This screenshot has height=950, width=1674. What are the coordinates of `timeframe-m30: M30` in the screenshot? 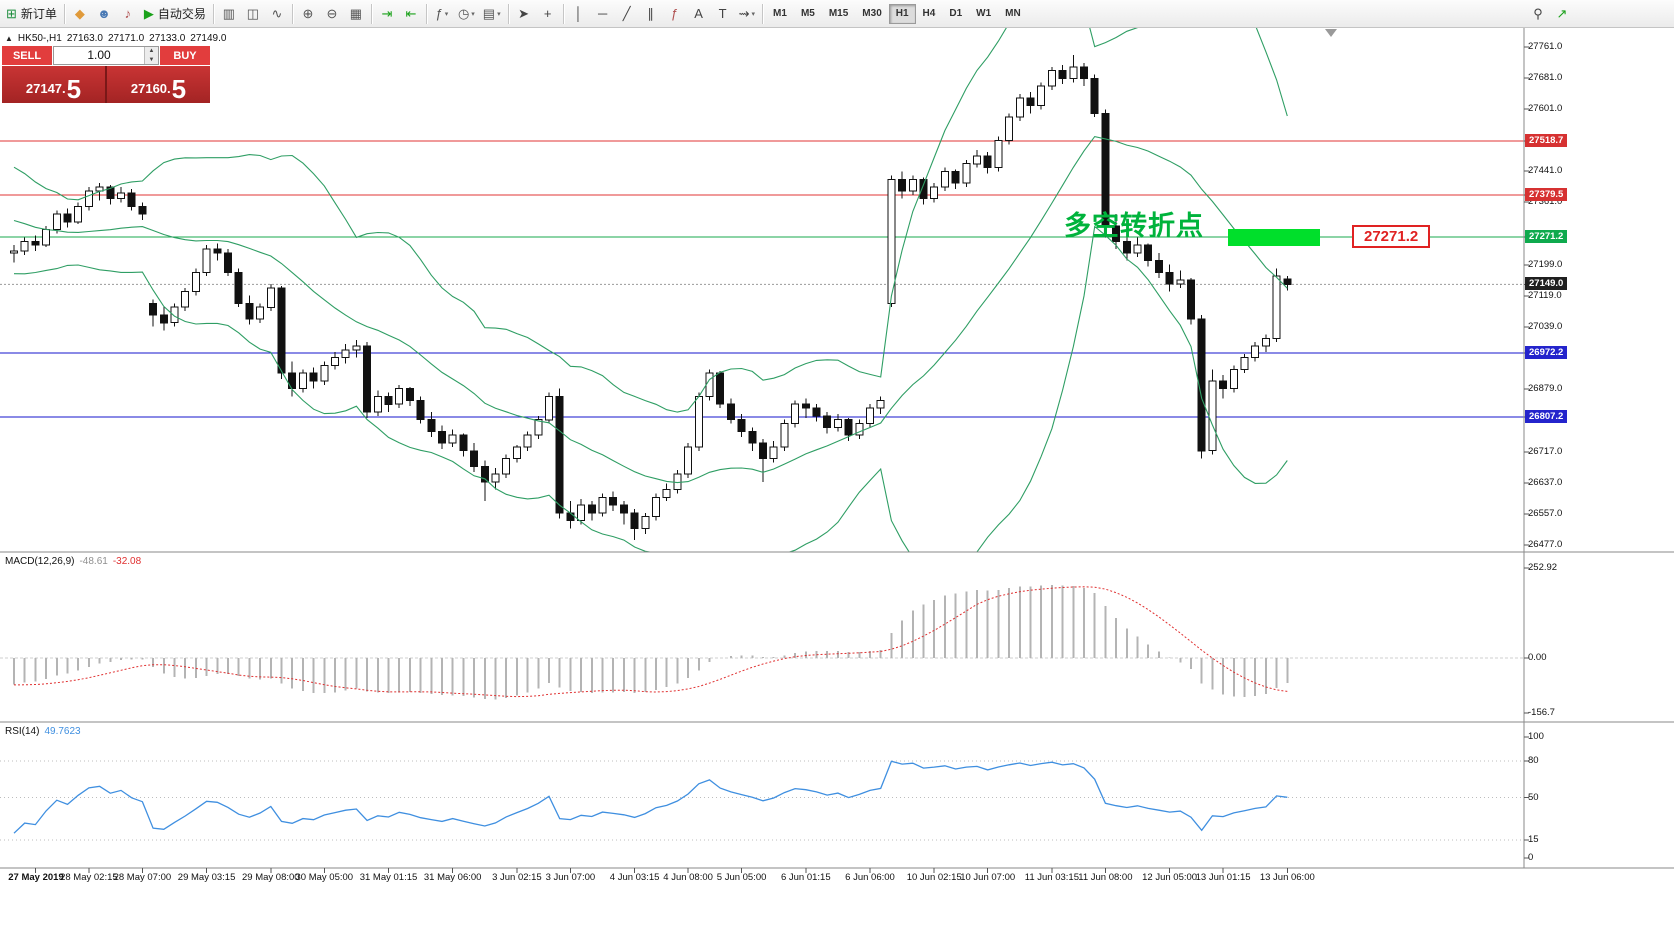 It's located at (871, 14).